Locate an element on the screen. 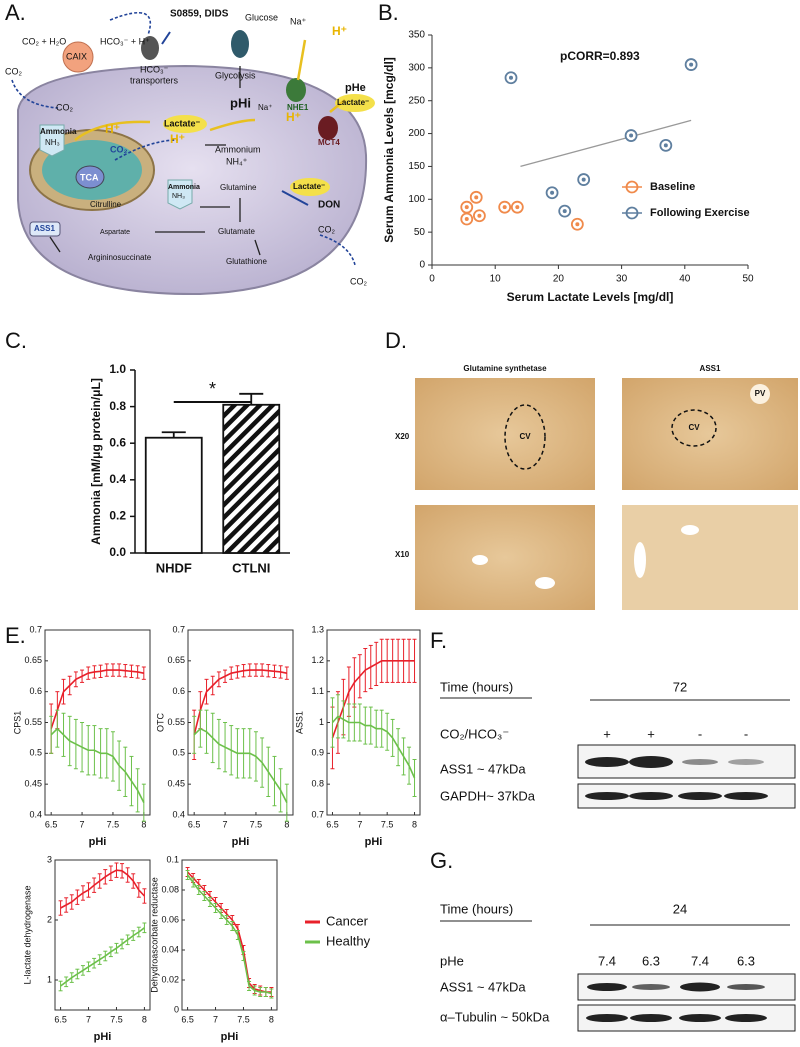  y-tick-label: 0.0 is located at coordinates (117, 552).